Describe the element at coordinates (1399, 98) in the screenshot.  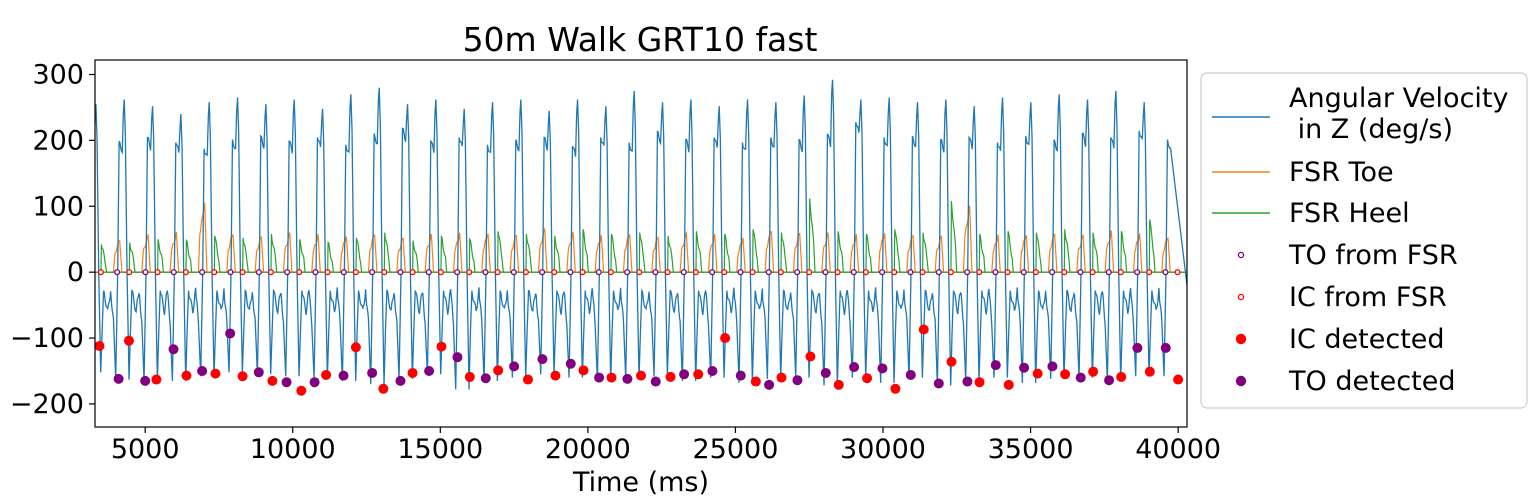
I see `legend-label-angular-velocity: Angular Velocity` at that location.